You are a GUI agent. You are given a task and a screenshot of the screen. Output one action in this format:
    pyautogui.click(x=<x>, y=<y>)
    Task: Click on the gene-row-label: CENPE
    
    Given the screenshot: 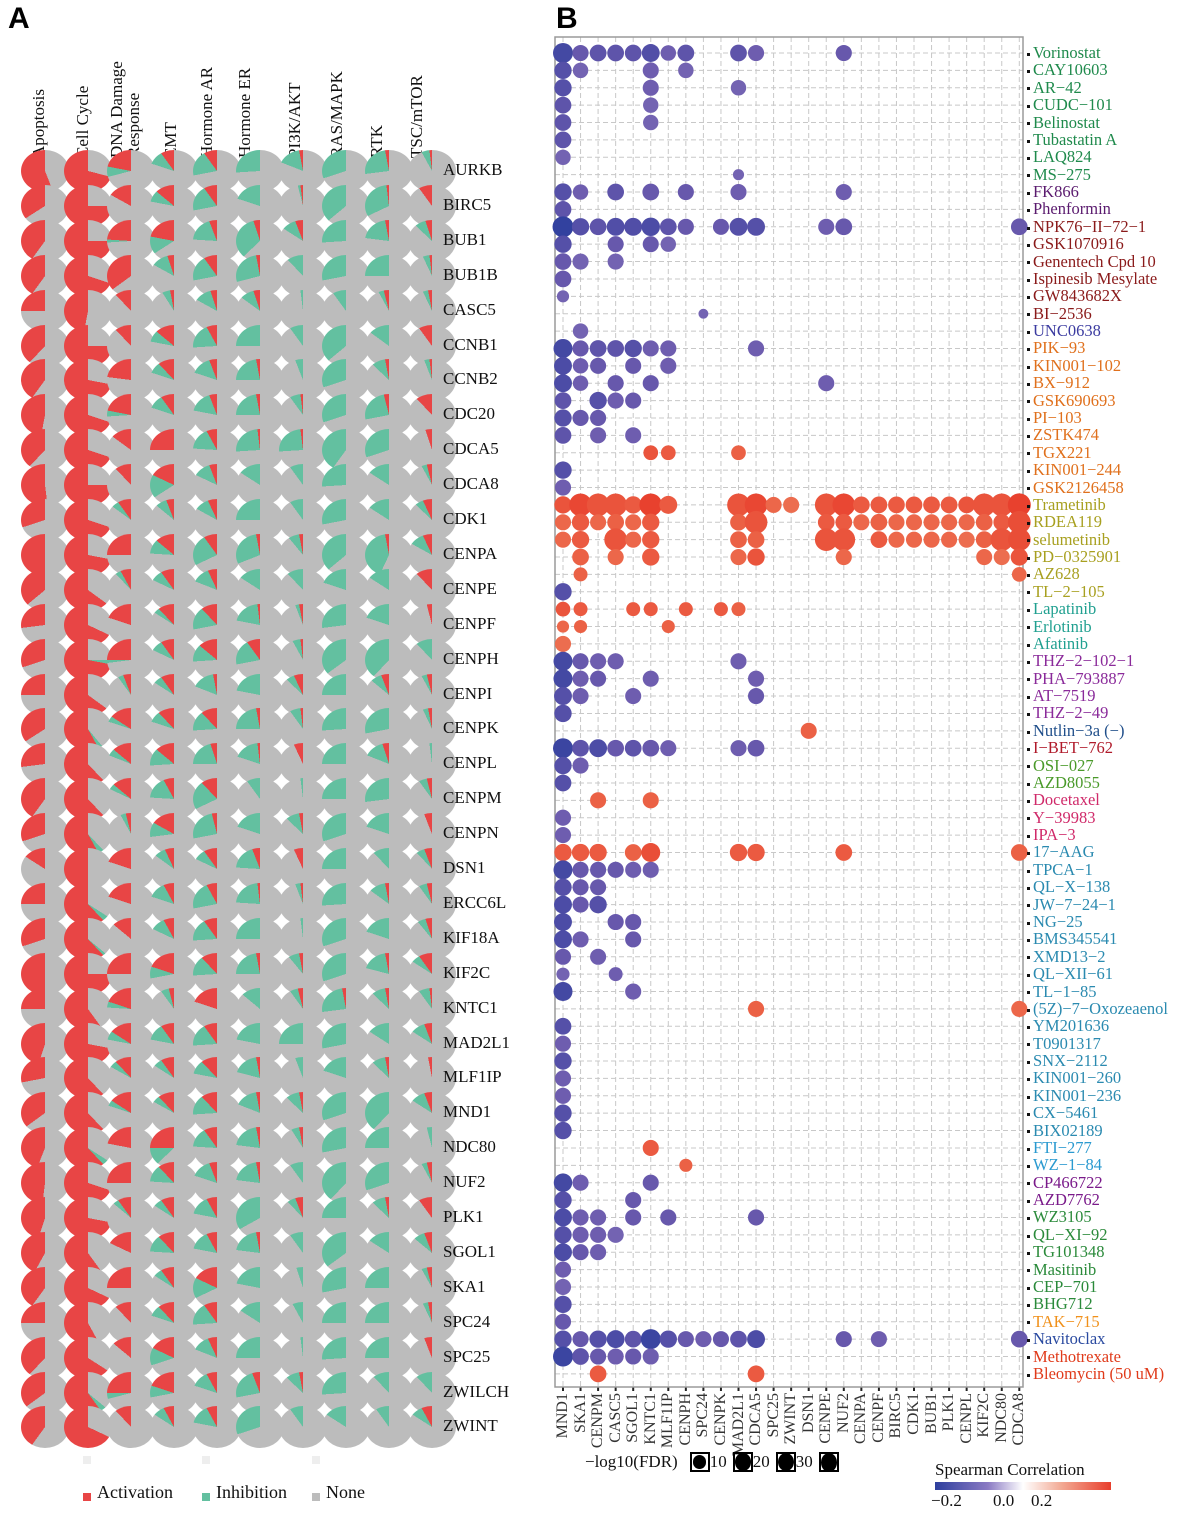 What is the action you would take?
    pyautogui.click(x=470, y=588)
    